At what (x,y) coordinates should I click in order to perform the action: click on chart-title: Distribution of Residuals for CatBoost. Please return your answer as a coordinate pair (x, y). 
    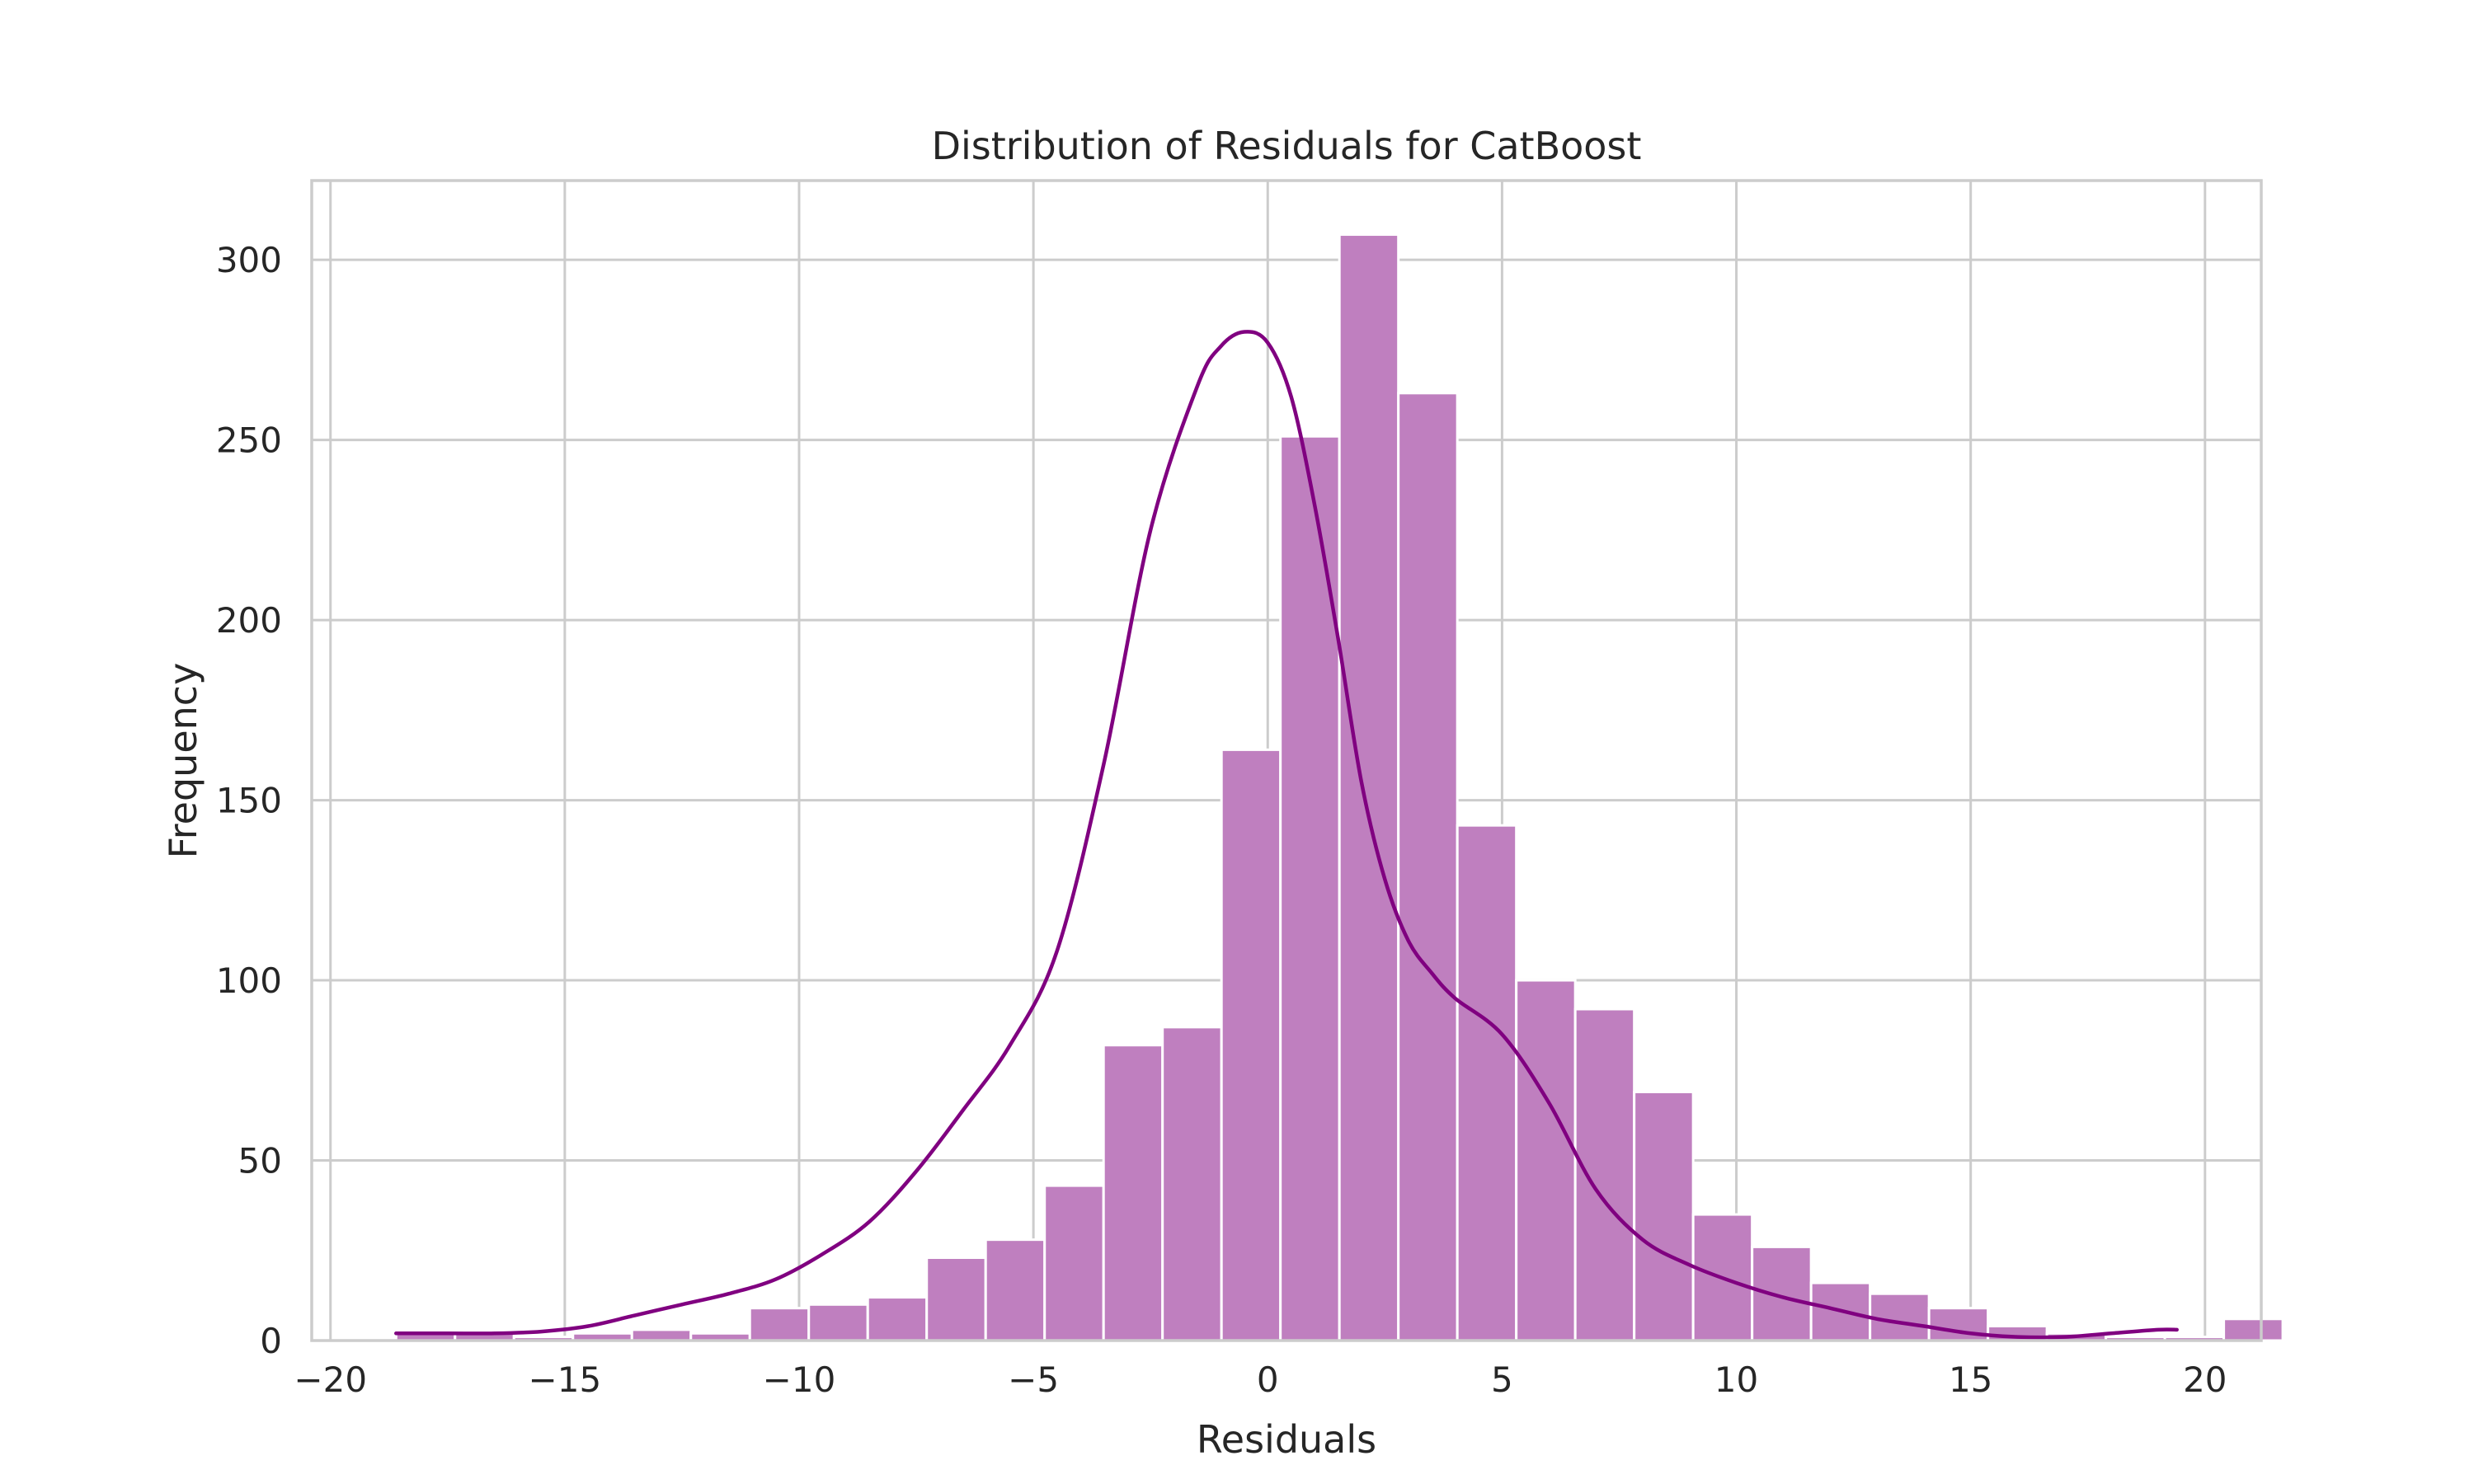
    Looking at the image, I should click on (1287, 146).